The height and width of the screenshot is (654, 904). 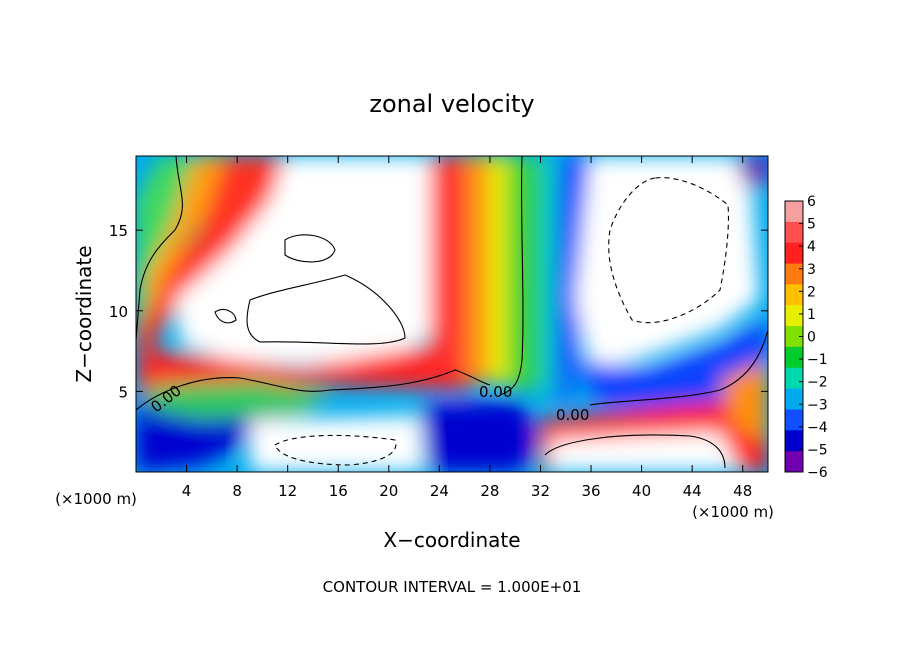 What do you see at coordinates (635, 451) in the screenshot?
I see `contour-lower-right-solid` at bounding box center [635, 451].